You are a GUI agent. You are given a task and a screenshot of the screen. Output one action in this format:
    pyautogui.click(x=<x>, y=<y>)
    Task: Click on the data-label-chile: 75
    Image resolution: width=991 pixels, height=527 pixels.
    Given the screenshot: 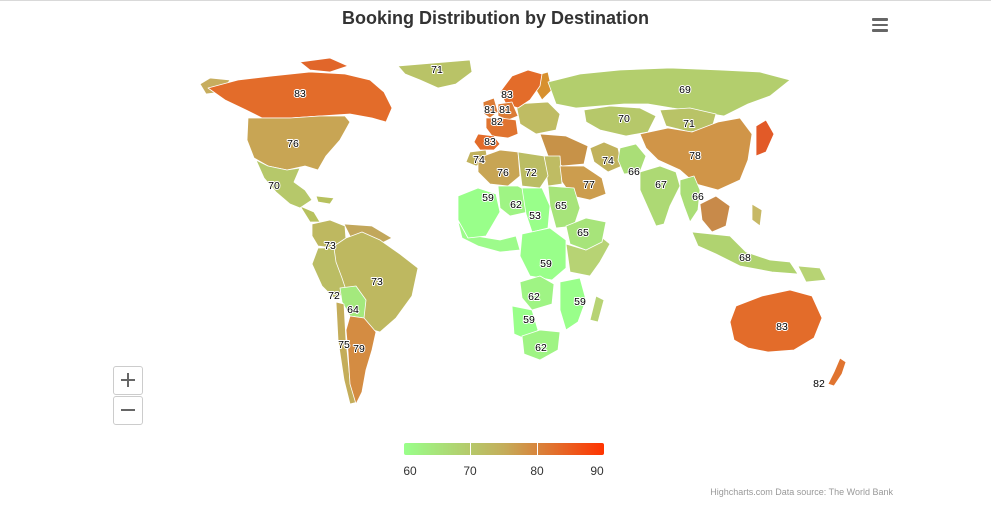 What is the action you would take?
    pyautogui.click(x=344, y=345)
    